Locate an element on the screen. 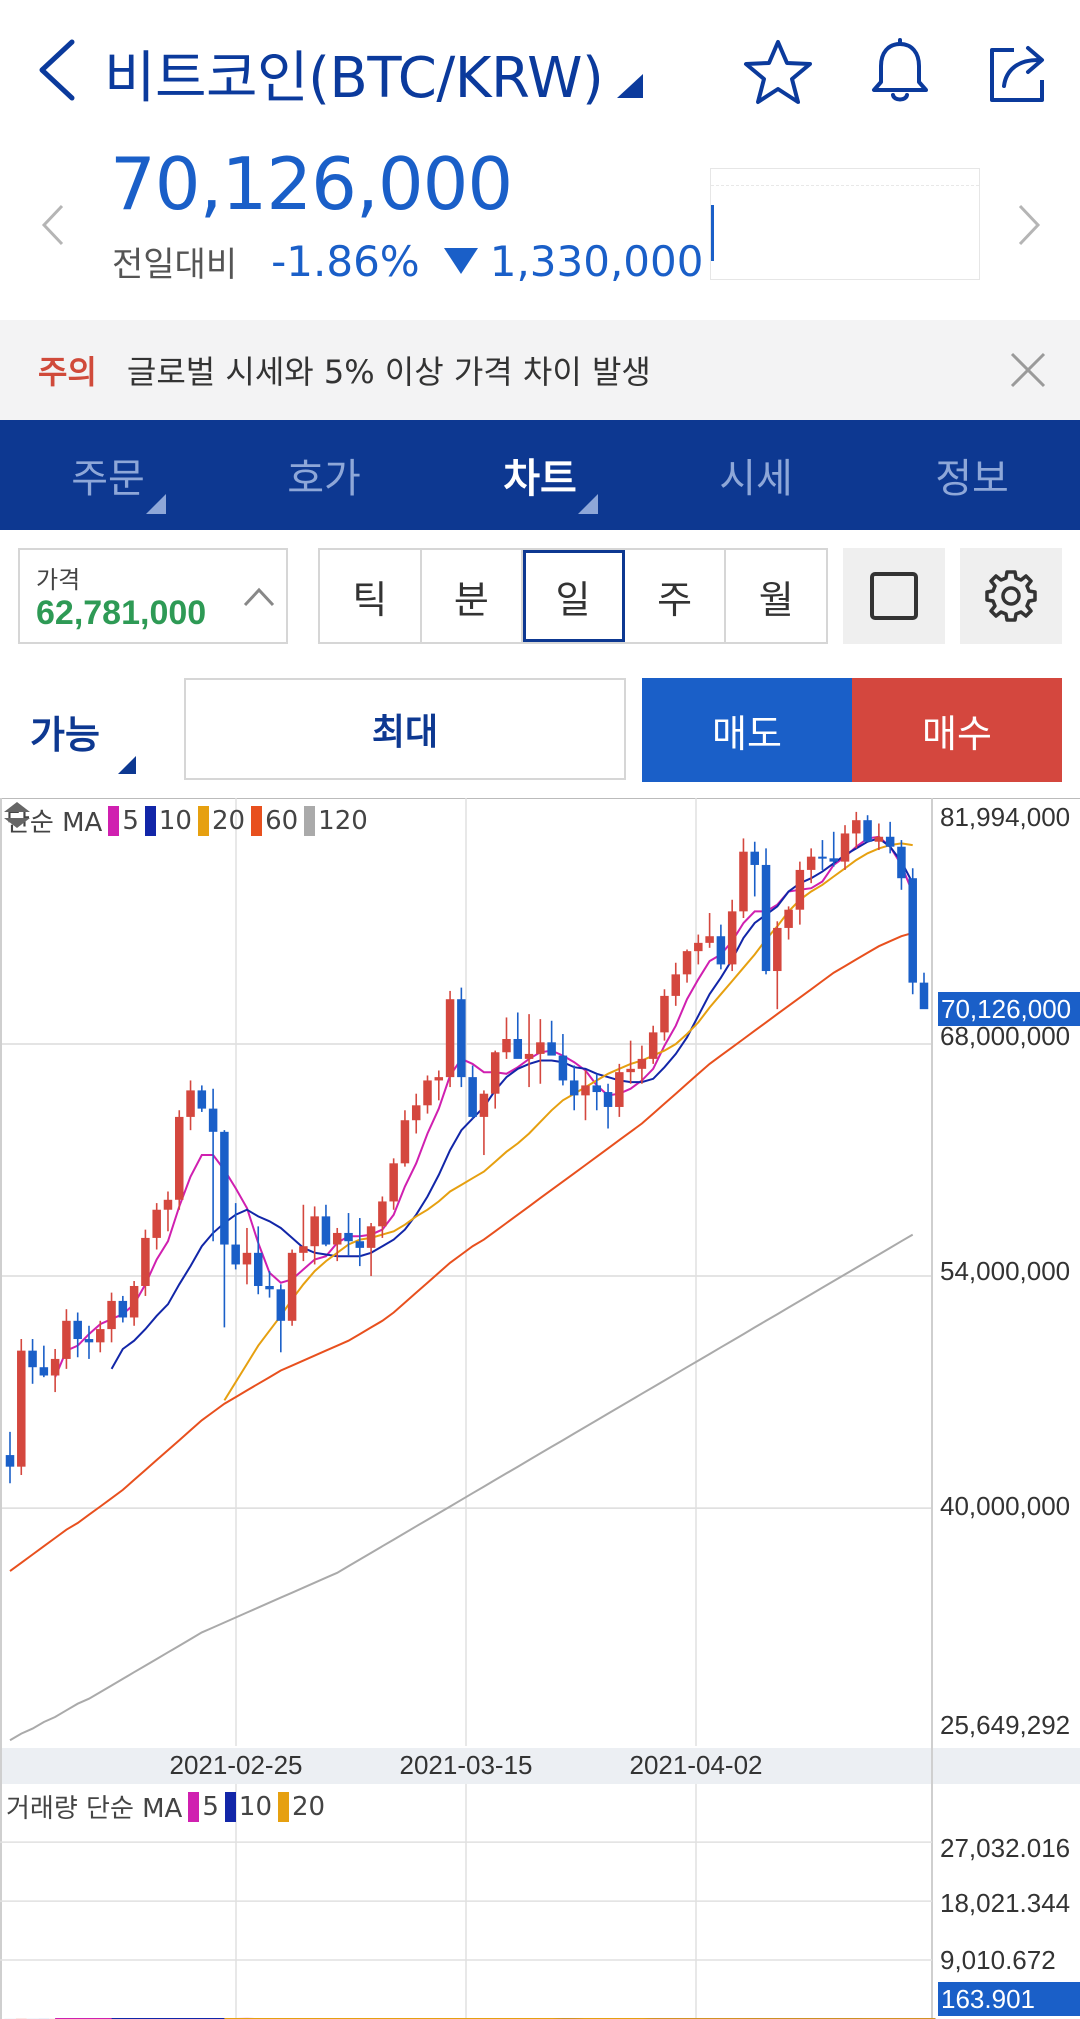 This screenshot has width=1080, height=2019. tab-label: 호가 is located at coordinates (324, 479).